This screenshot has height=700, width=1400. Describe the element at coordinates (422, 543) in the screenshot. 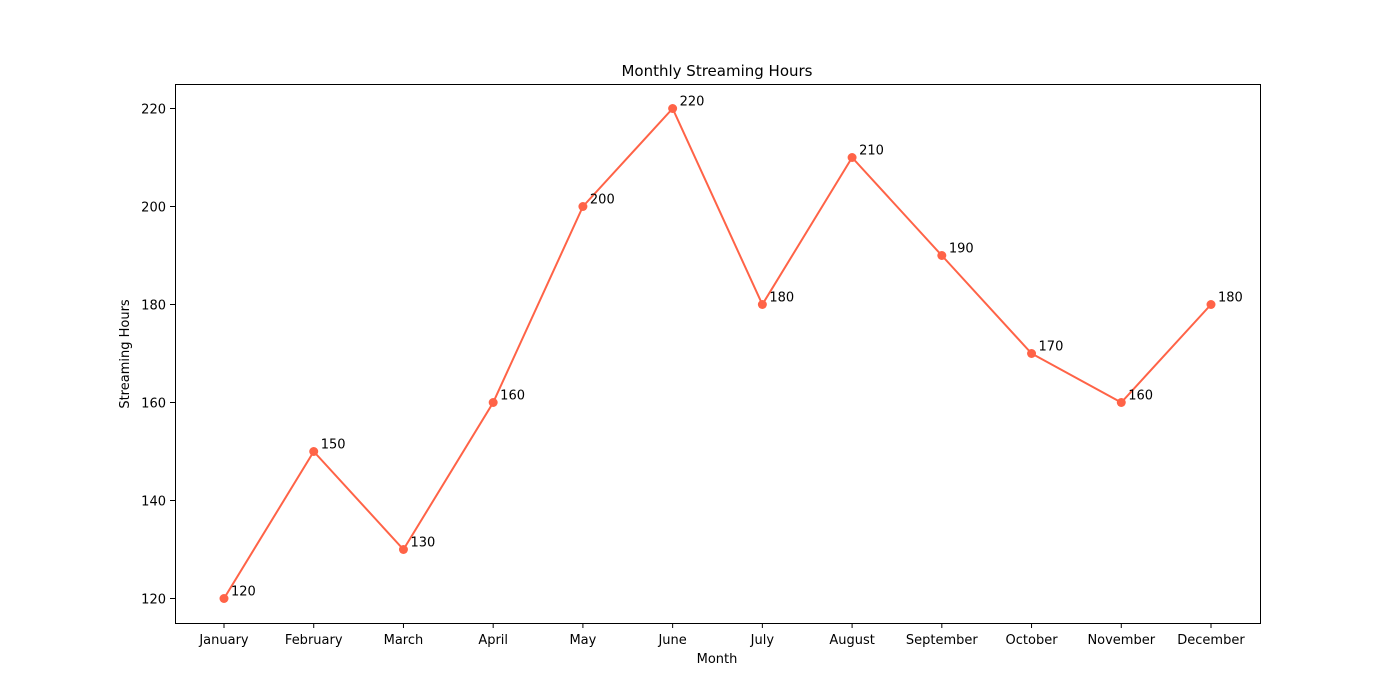

I see `data-label: 130` at that location.